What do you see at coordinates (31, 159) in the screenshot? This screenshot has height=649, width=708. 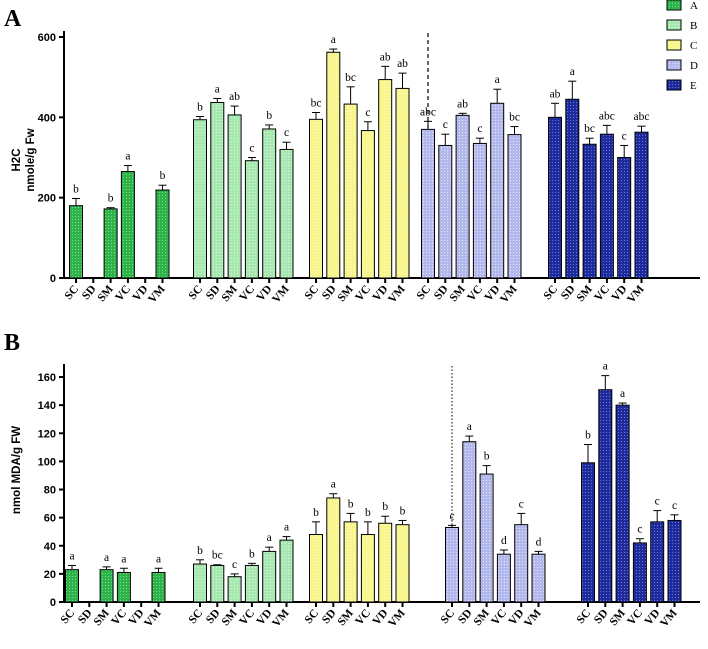 I see `panel-a-ylabel-line2: nmole/g Fw` at bounding box center [31, 159].